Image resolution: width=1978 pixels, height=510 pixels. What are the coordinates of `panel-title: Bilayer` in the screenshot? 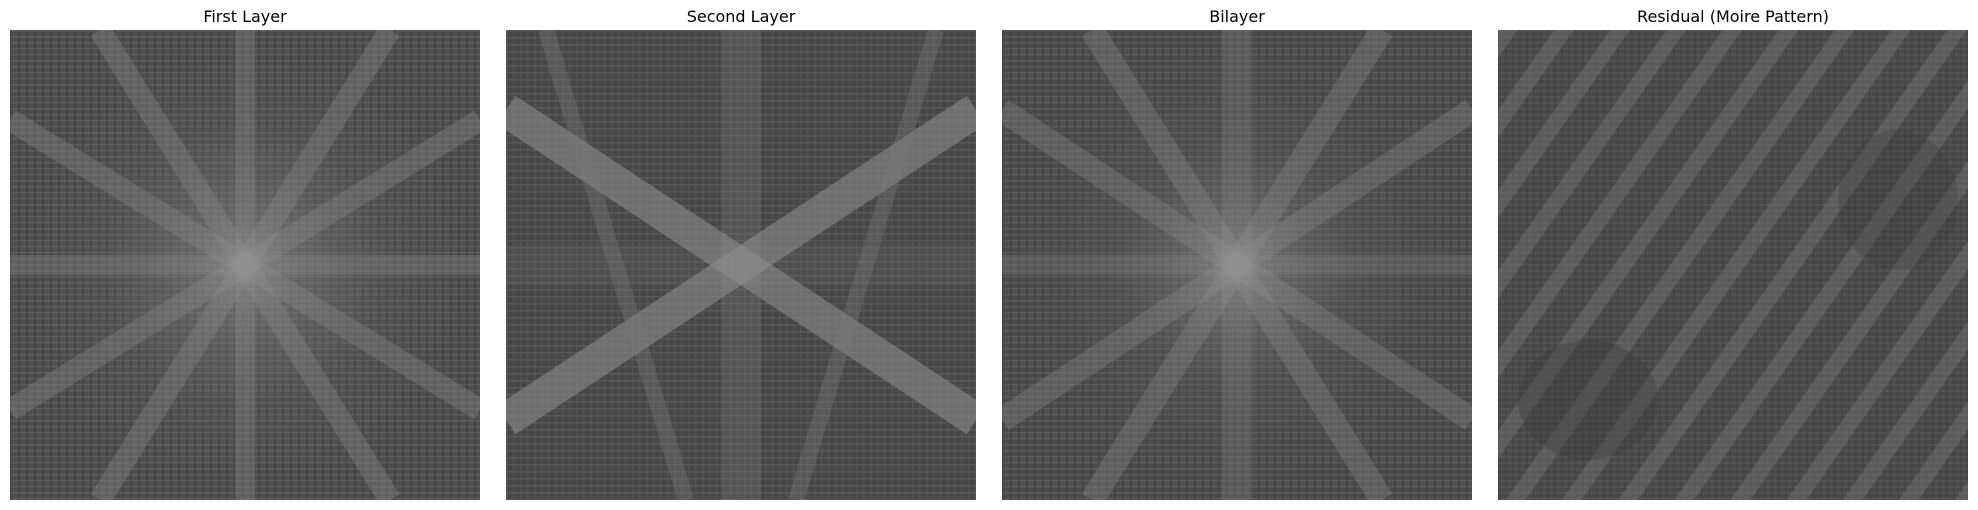 It's located at (1237, 16).